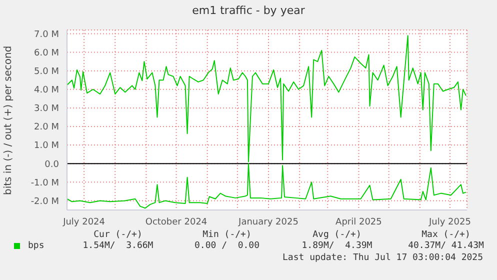  Describe the element at coordinates (46, 109) in the screenshot. I see `y-tick-label: 3.0 M` at that location.